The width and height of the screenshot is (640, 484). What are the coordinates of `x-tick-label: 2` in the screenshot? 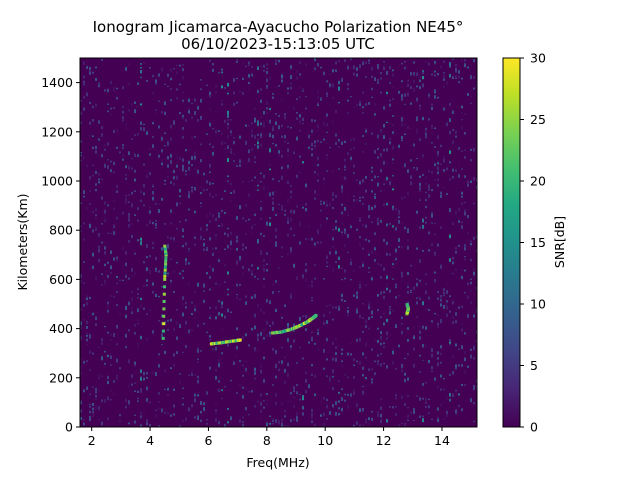 It's located at (92, 440).